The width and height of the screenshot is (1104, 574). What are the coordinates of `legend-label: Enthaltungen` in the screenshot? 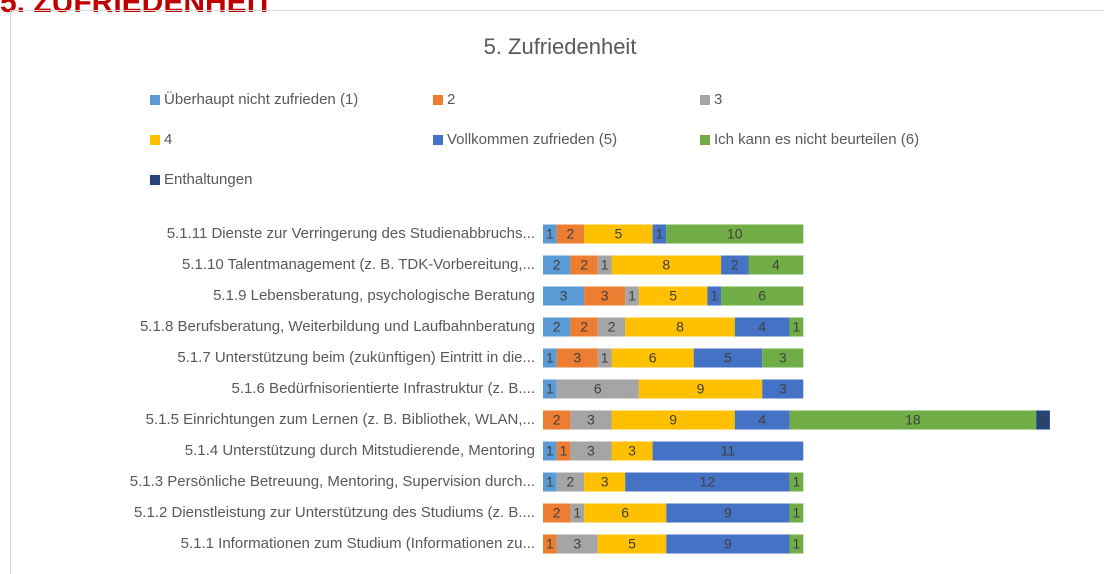 It's located at (208, 179).